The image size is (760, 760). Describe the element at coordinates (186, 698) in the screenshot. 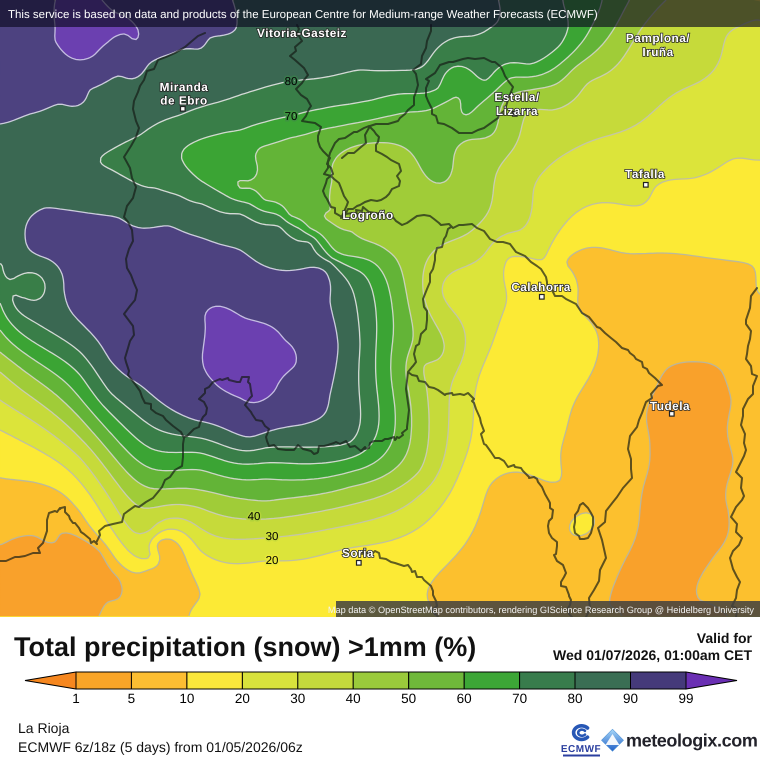

I see `svg-text: 10` at that location.